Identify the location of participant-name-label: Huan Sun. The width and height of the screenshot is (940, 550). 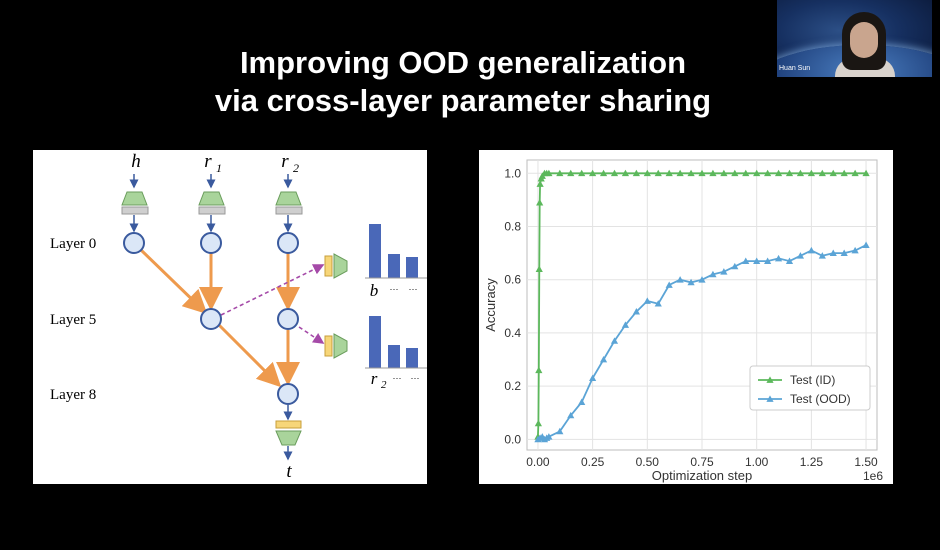
(795, 68).